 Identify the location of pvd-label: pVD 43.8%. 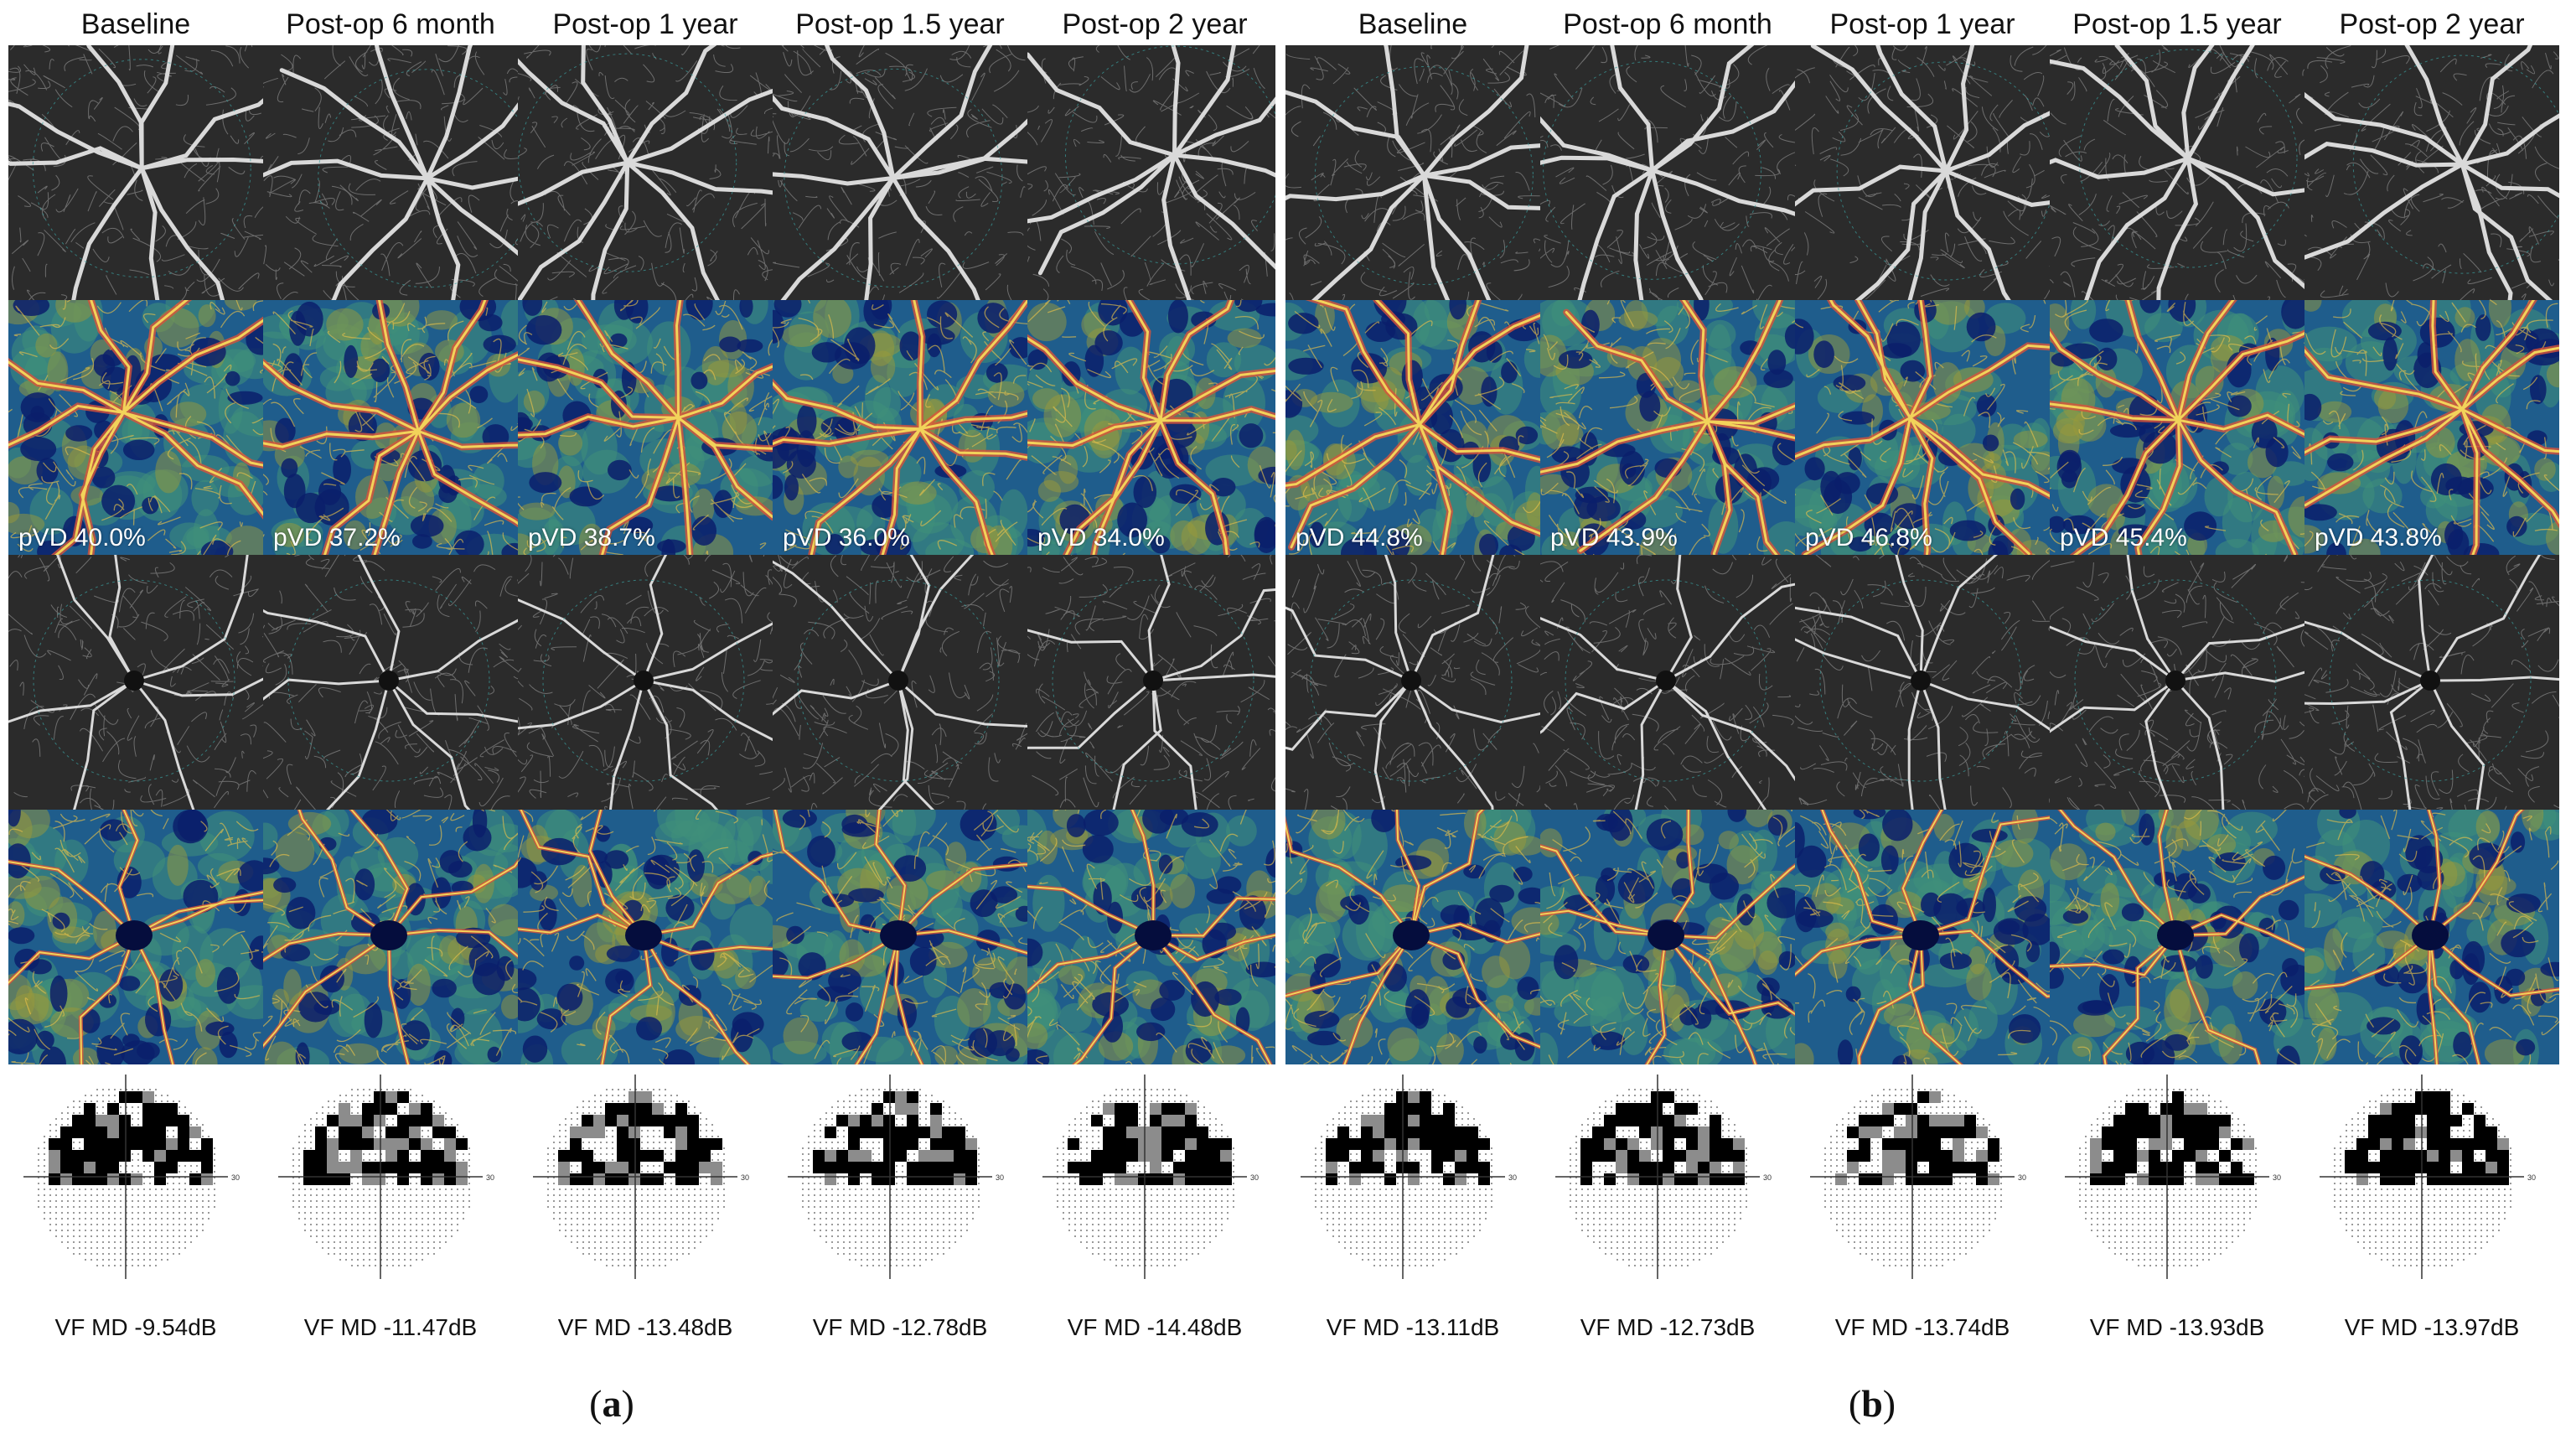
(2378, 538).